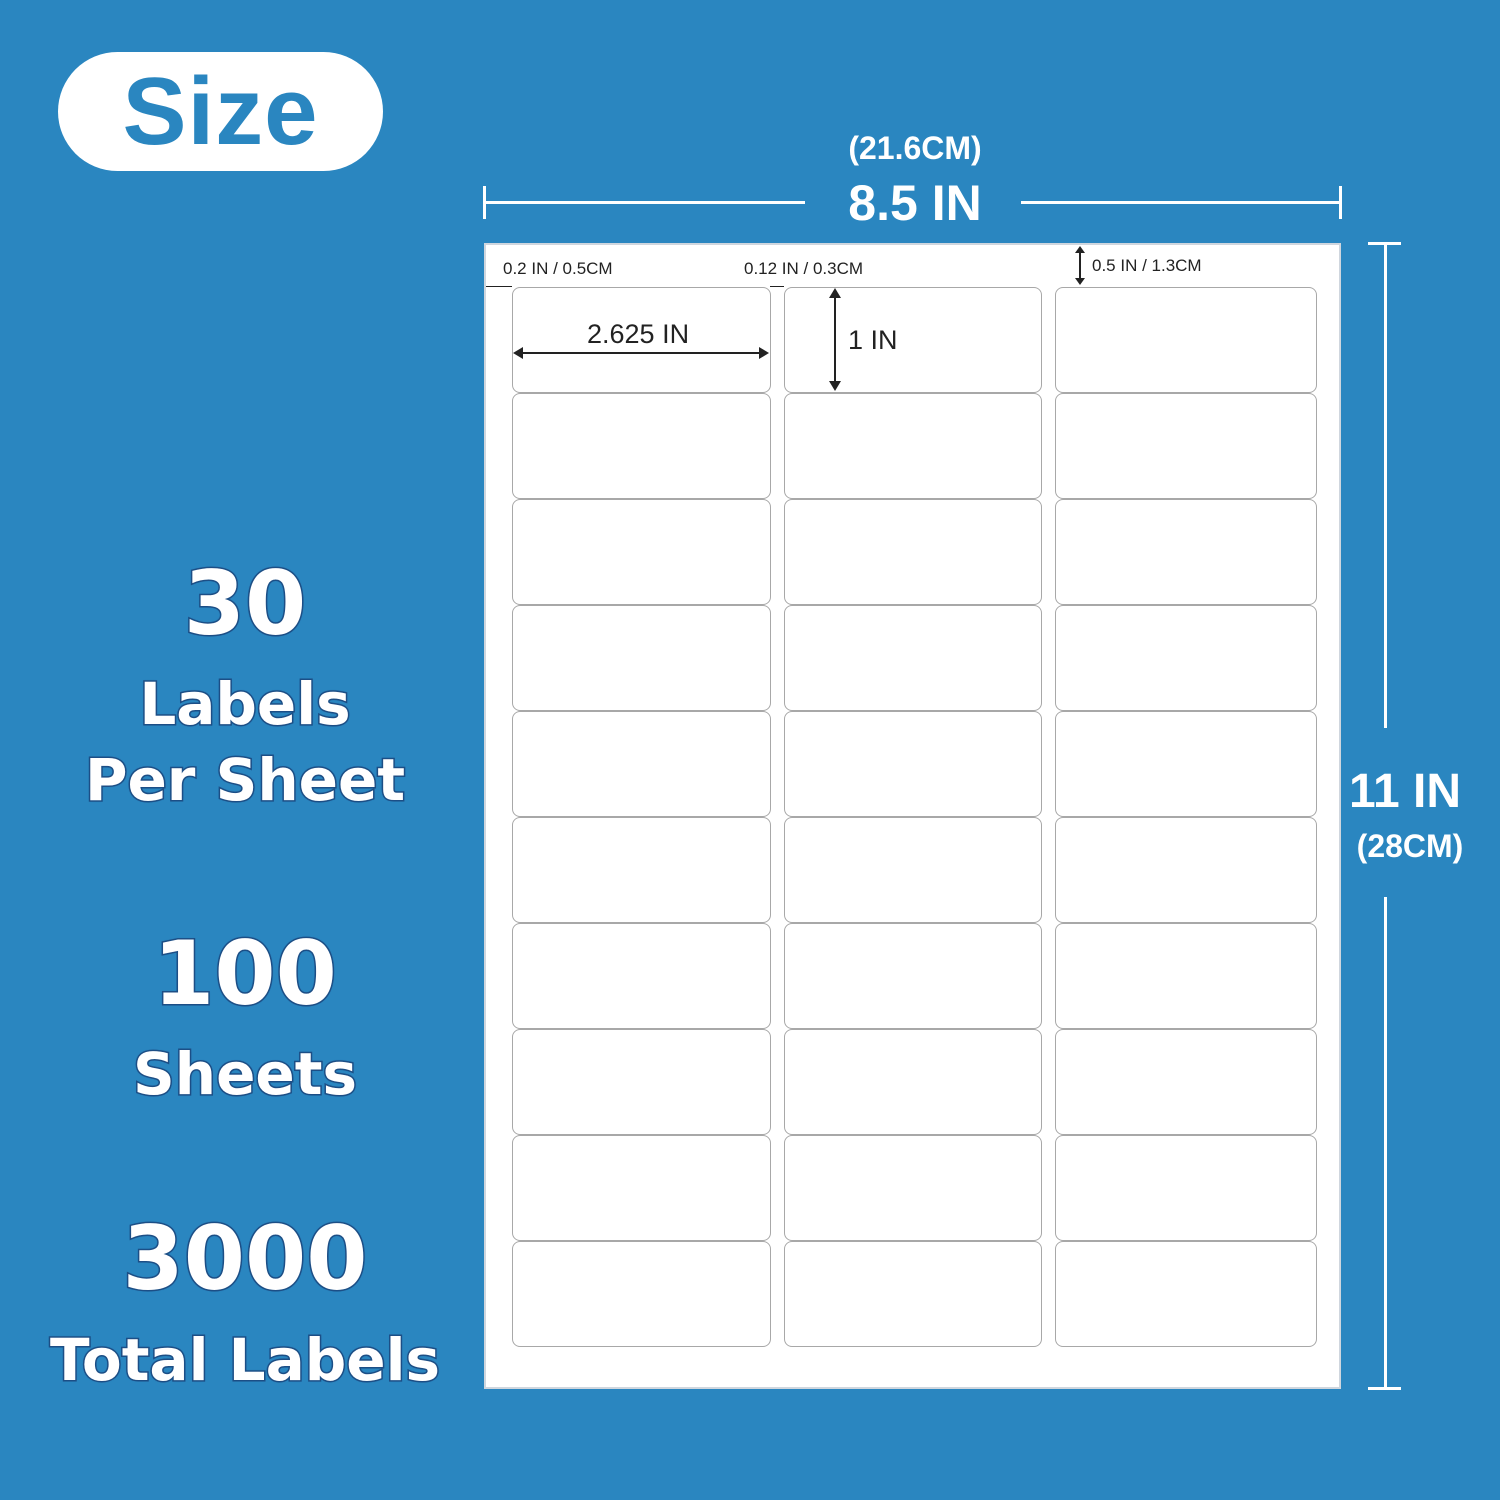 The image size is (1500, 1500). What do you see at coordinates (245, 974) in the screenshot?
I see `sheets-number: 100` at bounding box center [245, 974].